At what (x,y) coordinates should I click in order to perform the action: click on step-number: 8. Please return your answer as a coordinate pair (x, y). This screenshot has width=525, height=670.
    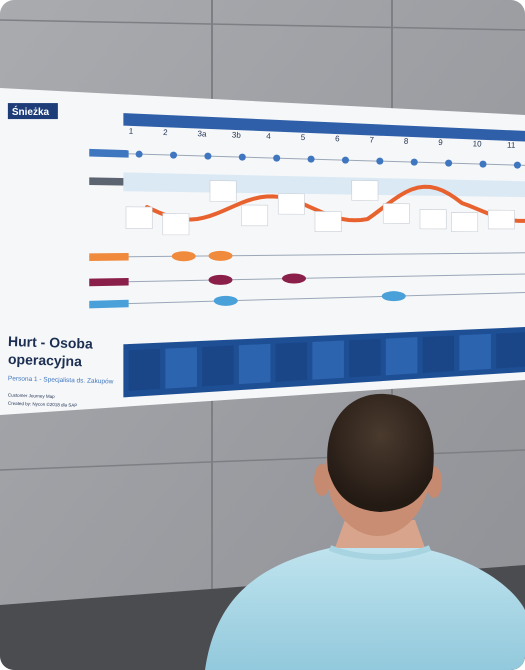
    Looking at the image, I should click on (406, 141).